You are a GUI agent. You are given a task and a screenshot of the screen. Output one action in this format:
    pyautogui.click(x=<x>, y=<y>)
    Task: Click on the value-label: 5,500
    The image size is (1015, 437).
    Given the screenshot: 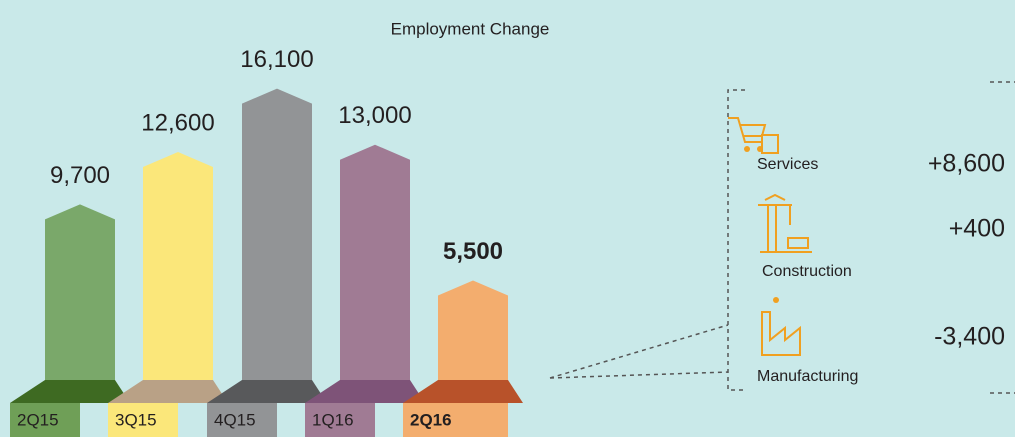 What is the action you would take?
    pyautogui.click(x=473, y=251)
    